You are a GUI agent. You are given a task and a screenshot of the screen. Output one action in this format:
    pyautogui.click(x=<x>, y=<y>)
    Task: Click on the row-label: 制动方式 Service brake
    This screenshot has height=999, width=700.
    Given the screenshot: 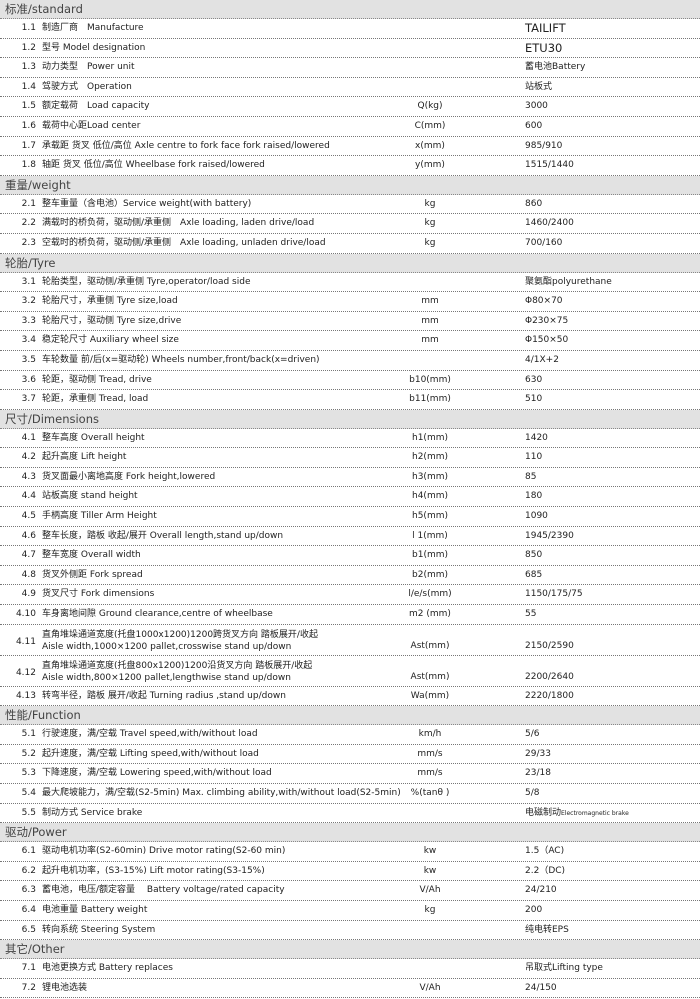 What is the action you would take?
    pyautogui.click(x=92, y=812)
    